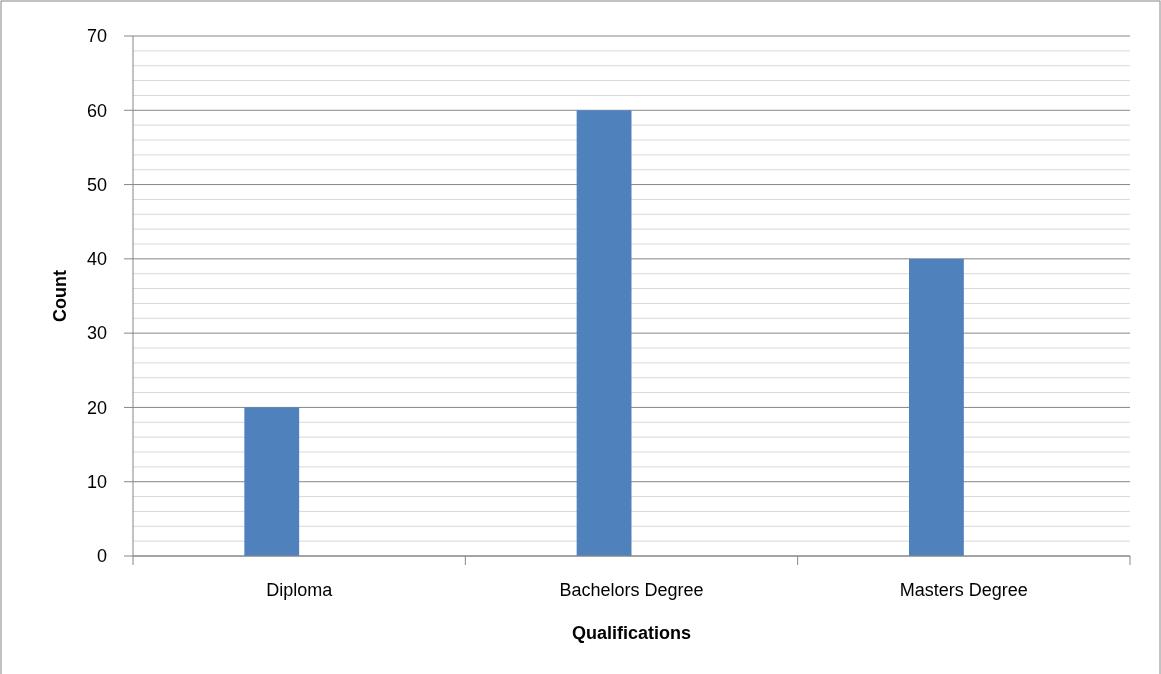  What do you see at coordinates (96, 259) in the screenshot?
I see `y-tick-label: 40` at bounding box center [96, 259].